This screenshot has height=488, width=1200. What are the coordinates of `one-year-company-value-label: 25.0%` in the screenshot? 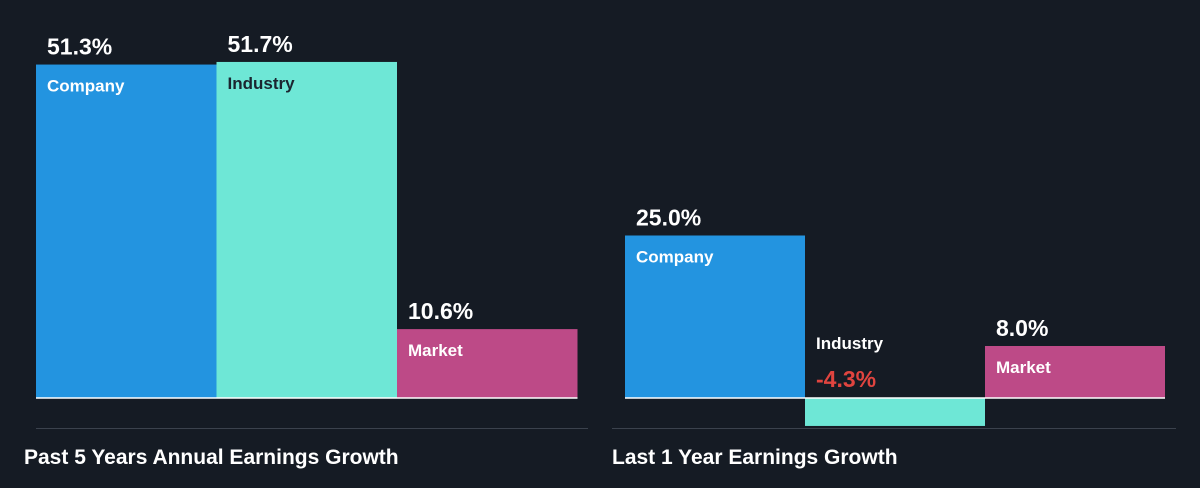 It's located at (668, 218).